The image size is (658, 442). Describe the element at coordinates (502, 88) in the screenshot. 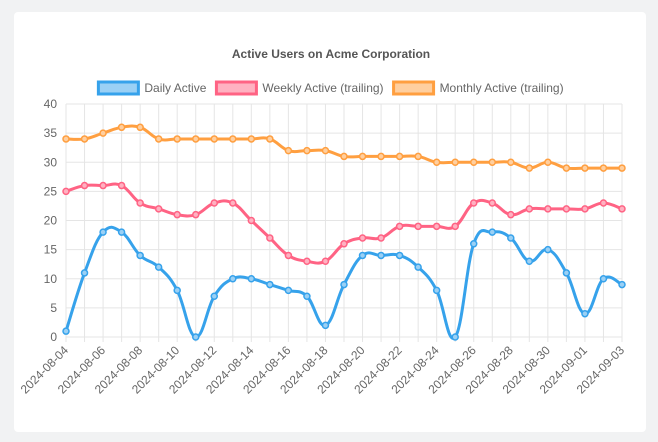

I see `legend-label: Monthly Active (trailing)` at that location.